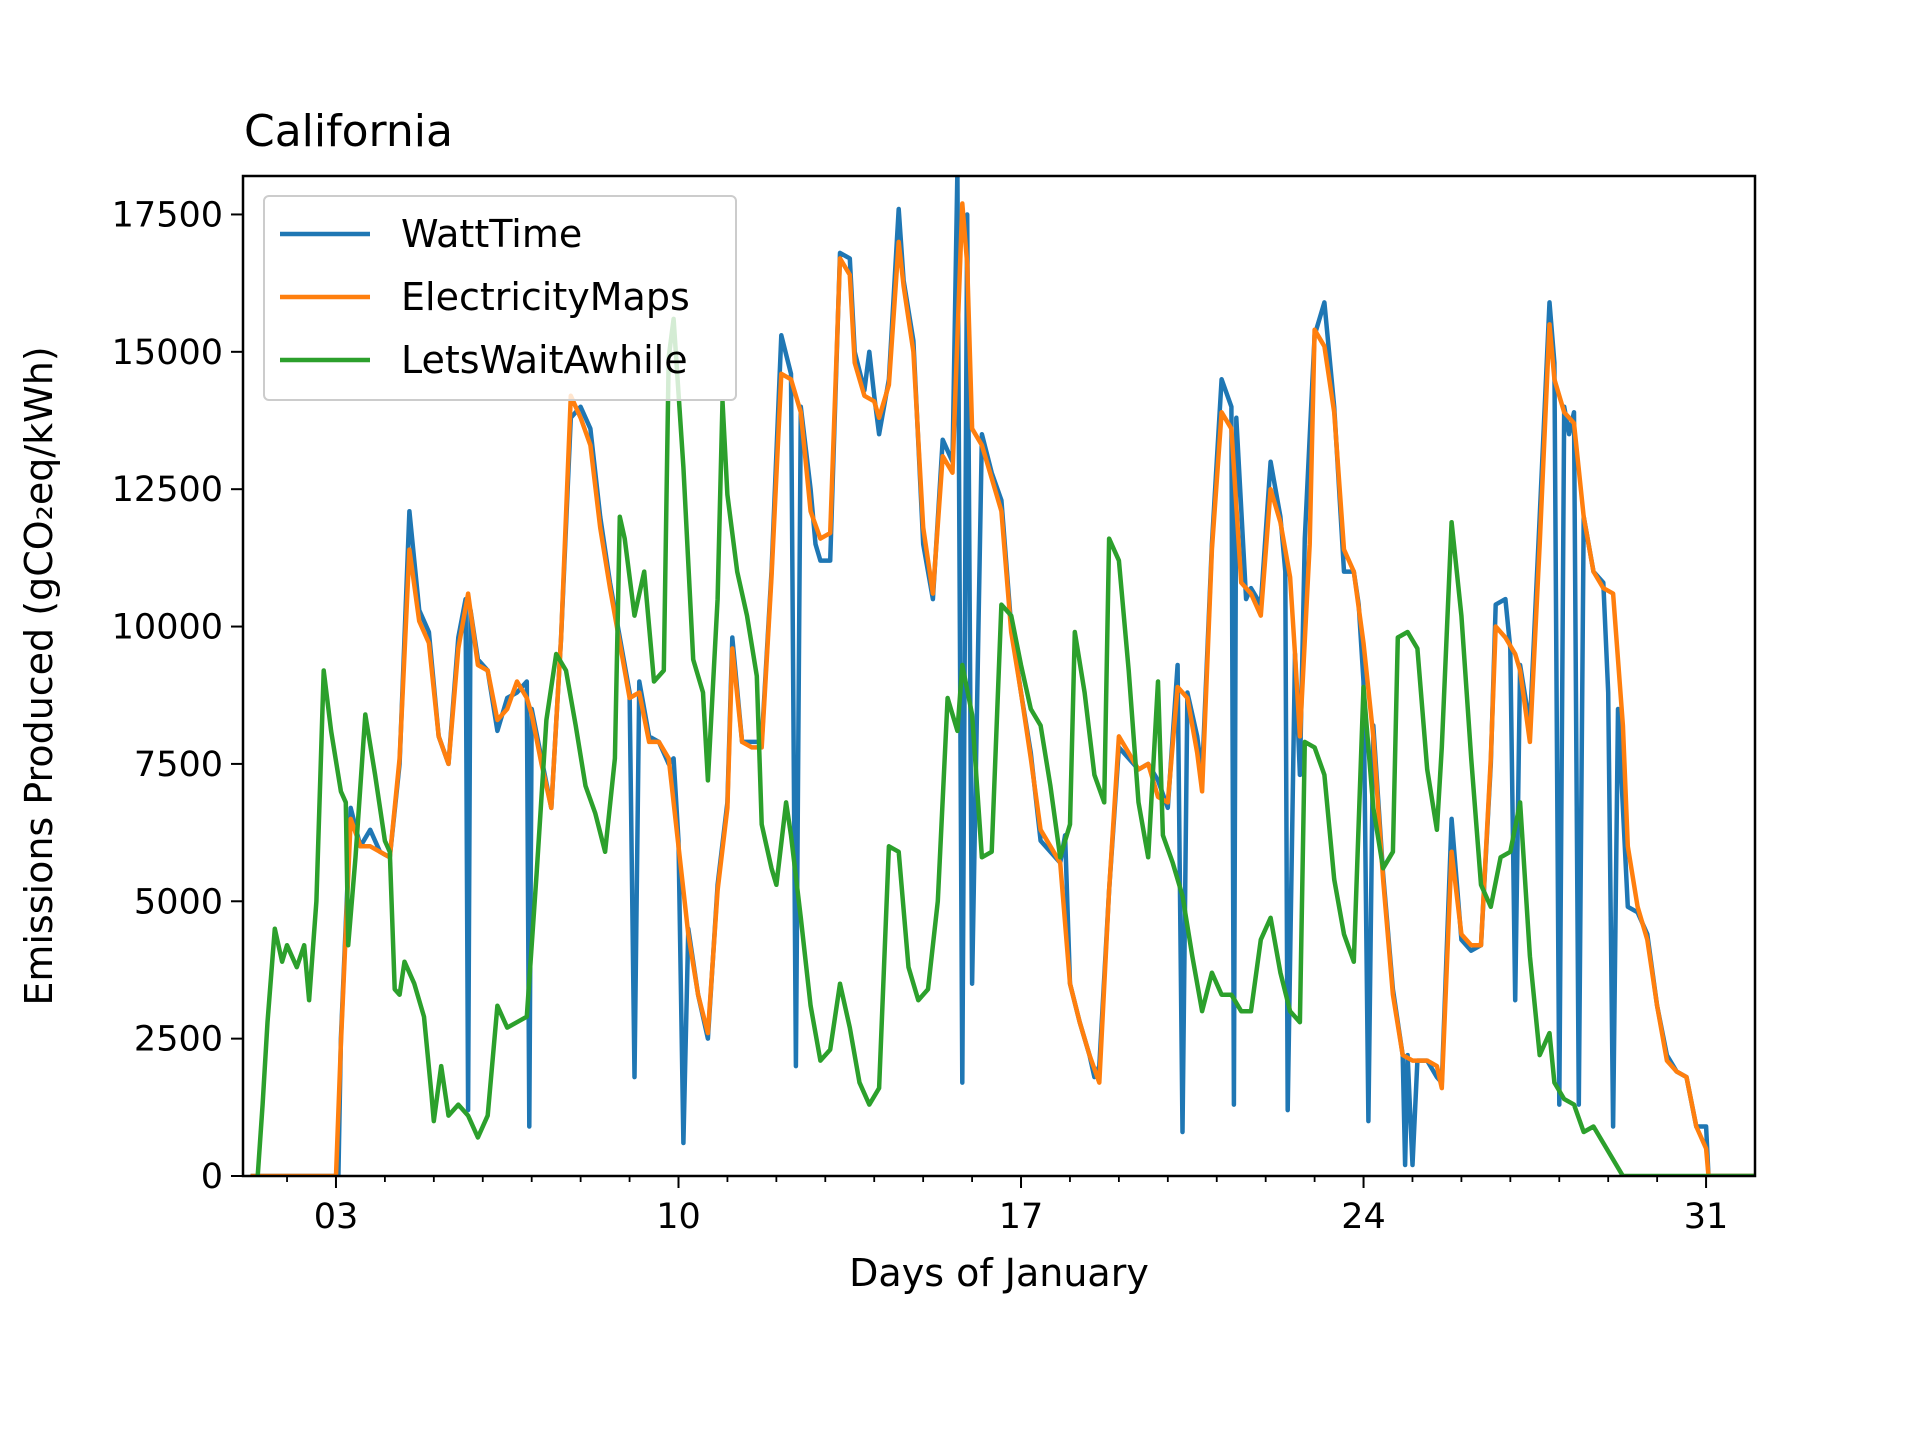  I want to click on y-tick-label: 17500, so click(167, 215).